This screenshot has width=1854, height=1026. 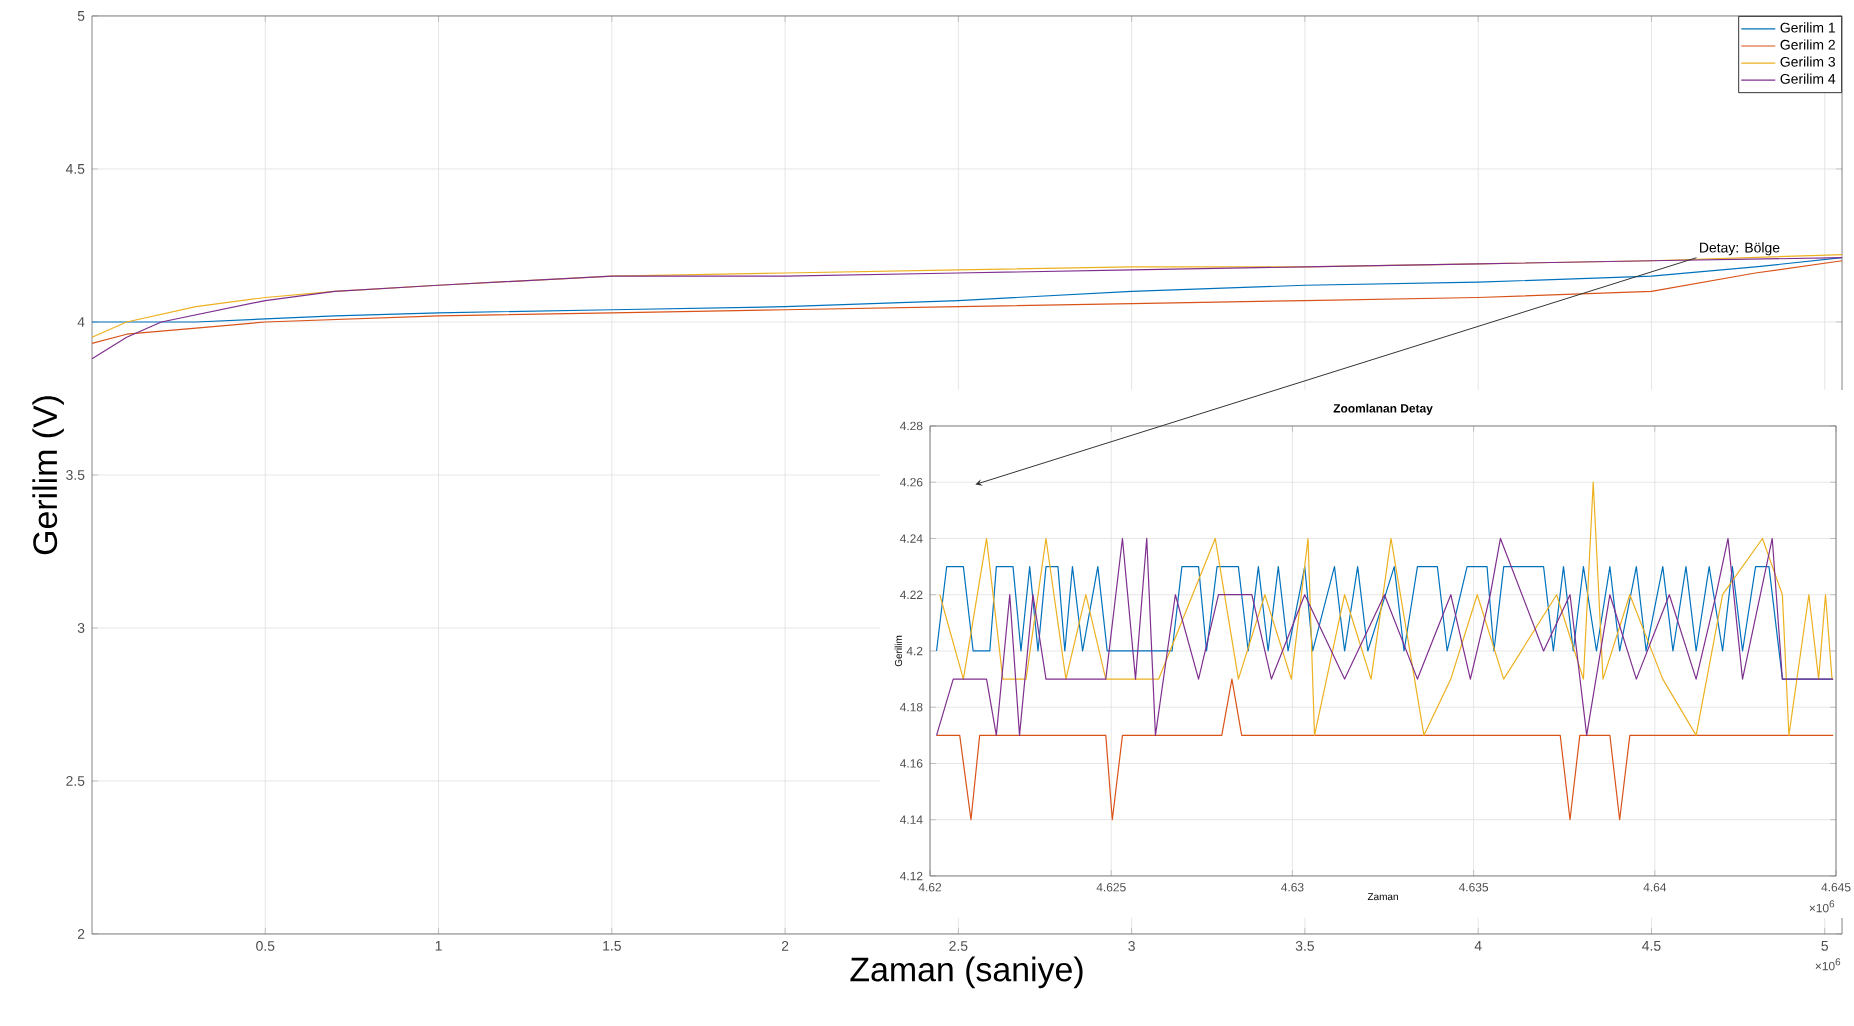 What do you see at coordinates (966, 972) in the screenshot?
I see `x-axis-title: Zaman (saniye)` at bounding box center [966, 972].